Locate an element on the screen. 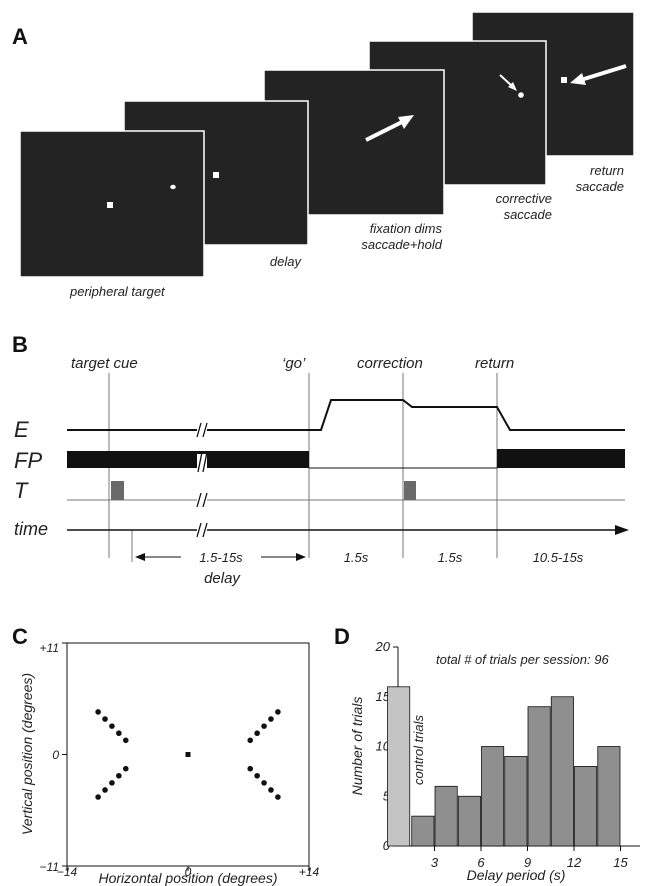 This screenshot has height=886, width=654. y-tick-label: 20 is located at coordinates (383, 646).